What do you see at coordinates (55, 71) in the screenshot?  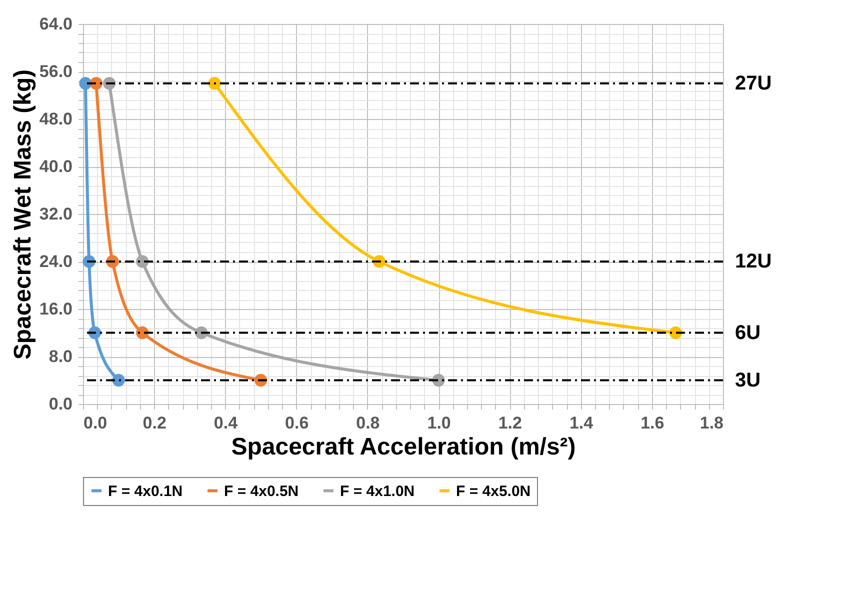 I see `y-tick-label: 56.0` at bounding box center [55, 71].